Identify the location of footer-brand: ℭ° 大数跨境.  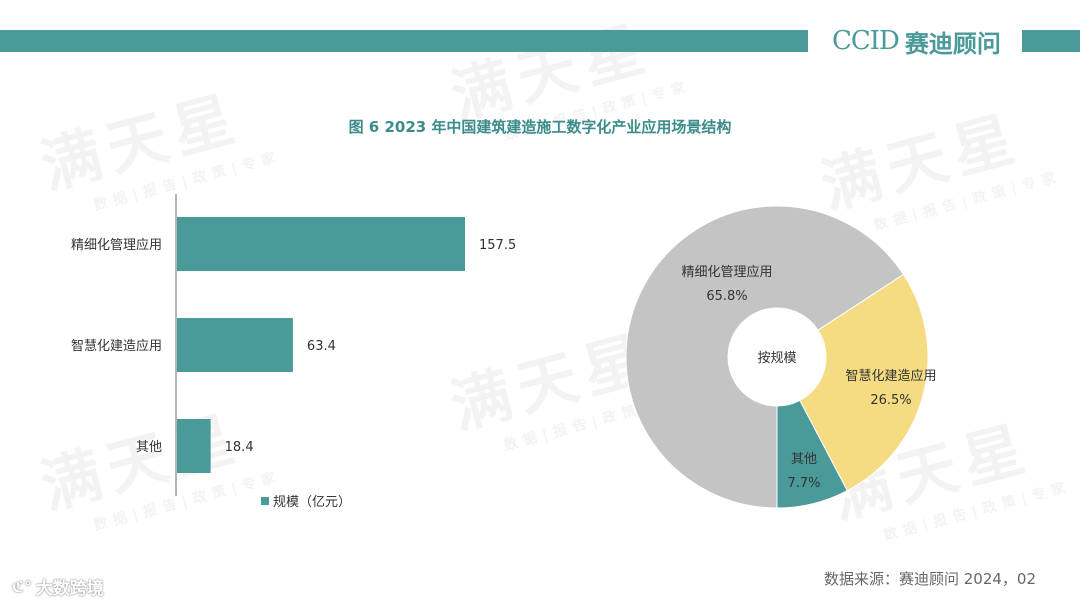
(58, 587).